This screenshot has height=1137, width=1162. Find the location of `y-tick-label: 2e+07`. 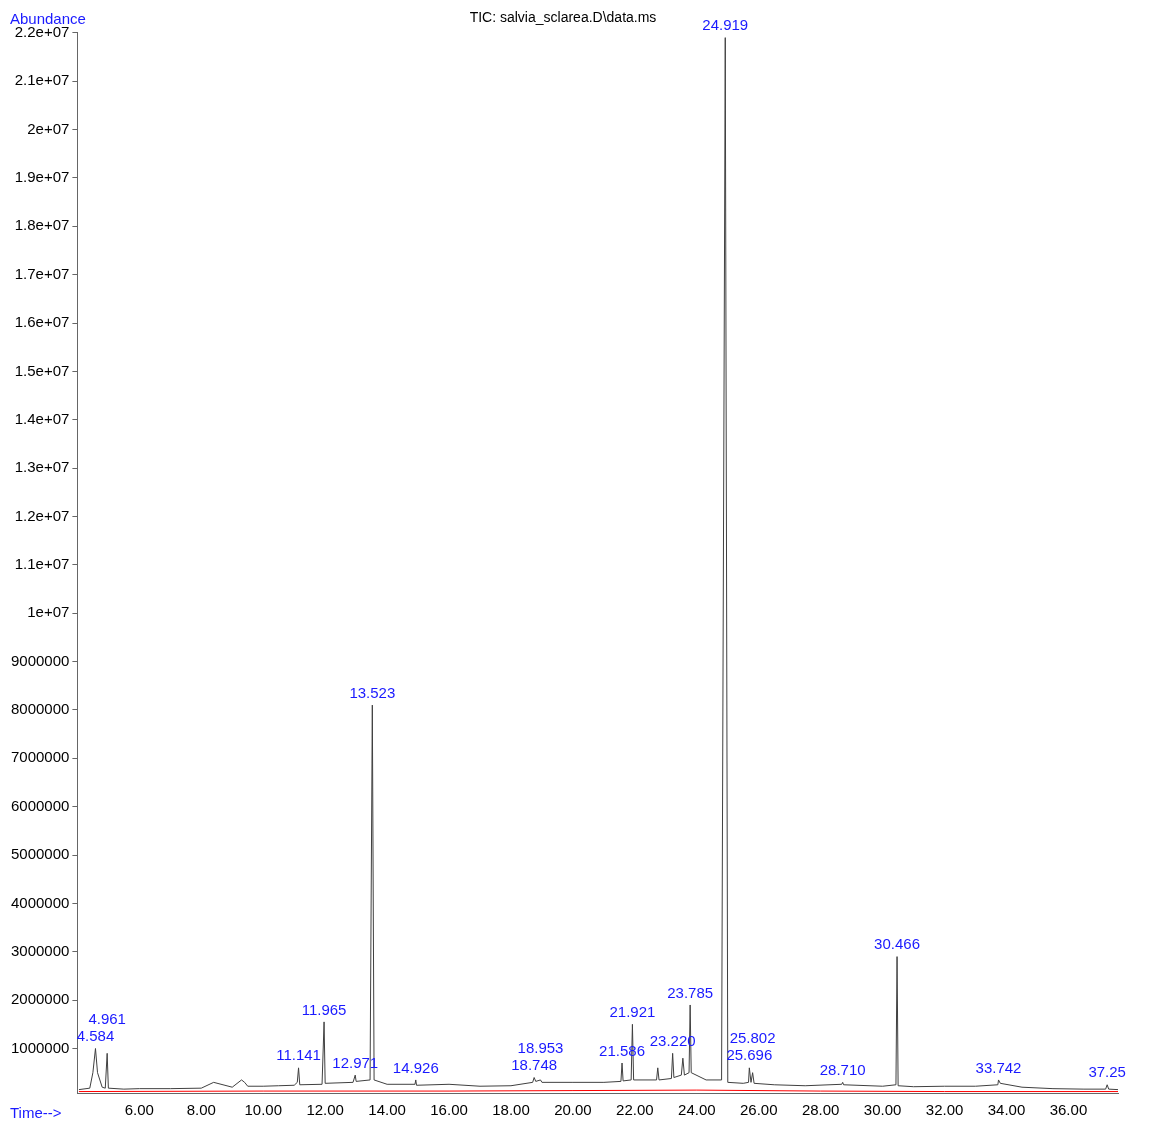

y-tick-label: 2e+07 is located at coordinates (48, 128).